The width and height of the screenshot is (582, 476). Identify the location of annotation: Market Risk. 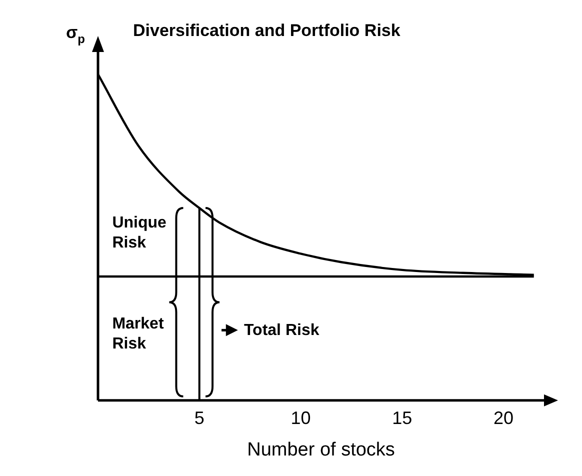
(138, 334).